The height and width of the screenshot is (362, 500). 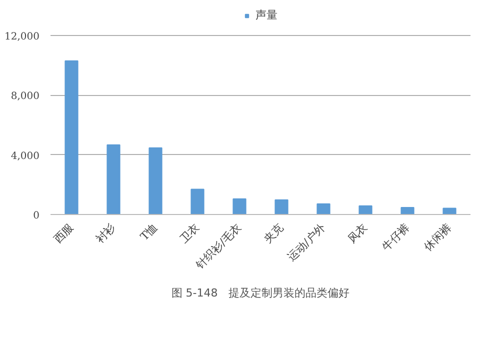 I want to click on y-tick-label: 12,000, so click(x=22, y=37).